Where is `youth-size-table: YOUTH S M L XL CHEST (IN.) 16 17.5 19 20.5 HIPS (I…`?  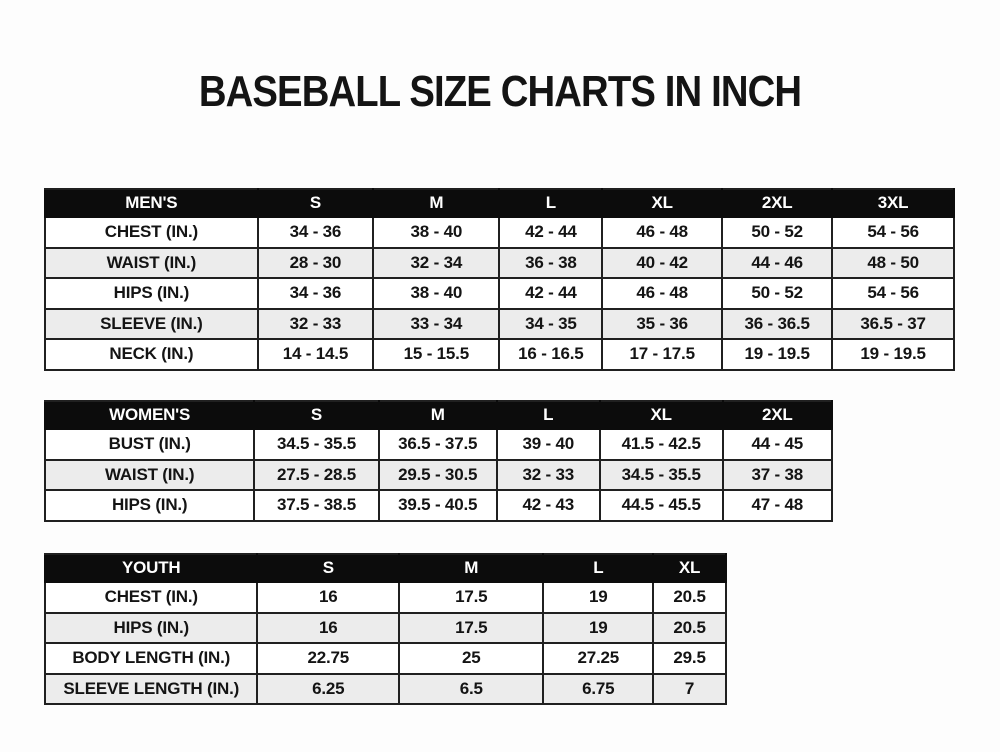 youth-size-table: YOUTH S M L XL CHEST (IN.) 16 17.5 19 20.5 HIPS (I… is located at coordinates (385, 629).